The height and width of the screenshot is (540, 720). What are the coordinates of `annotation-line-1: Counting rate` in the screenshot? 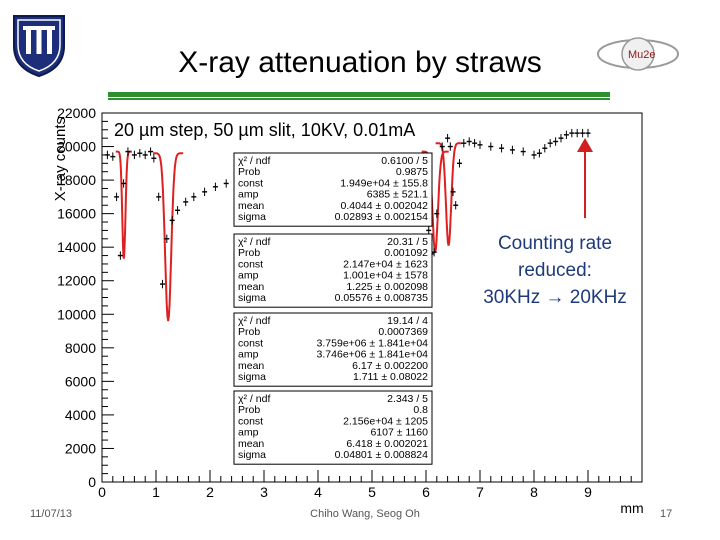 It's located at (555, 243).